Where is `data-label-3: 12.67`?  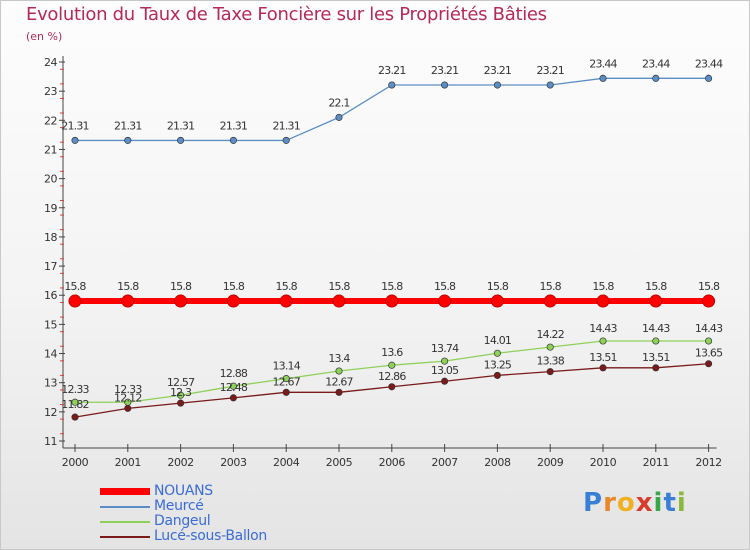 data-label-3: 12.67 is located at coordinates (286, 381).